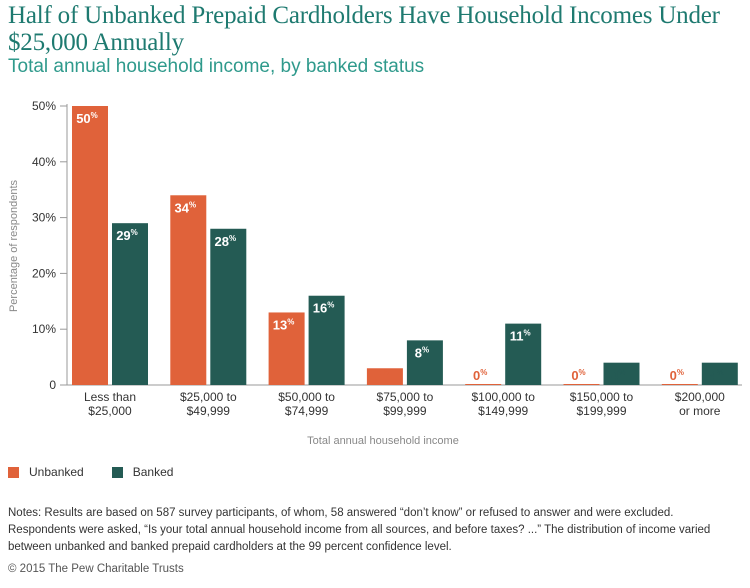 The width and height of the screenshot is (750, 588). What do you see at coordinates (700, 397) in the screenshot?
I see `x-tick-label: $200,000` at bounding box center [700, 397].